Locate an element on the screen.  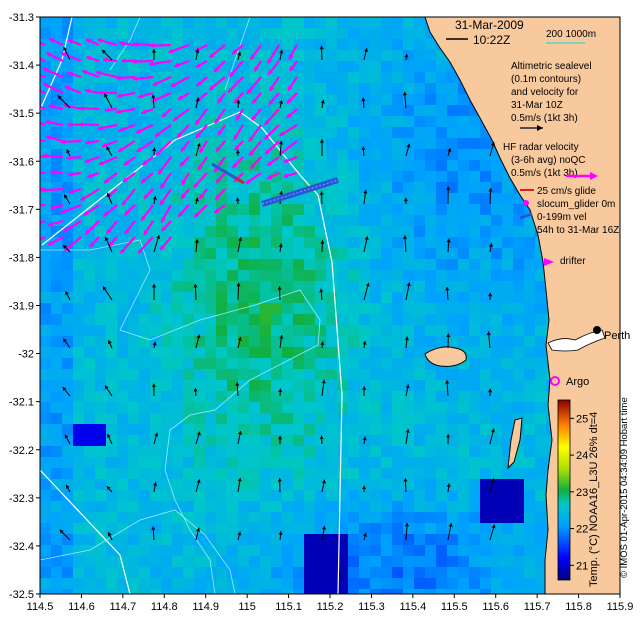
perth-marker: Perth is located at coordinates (611, 334).